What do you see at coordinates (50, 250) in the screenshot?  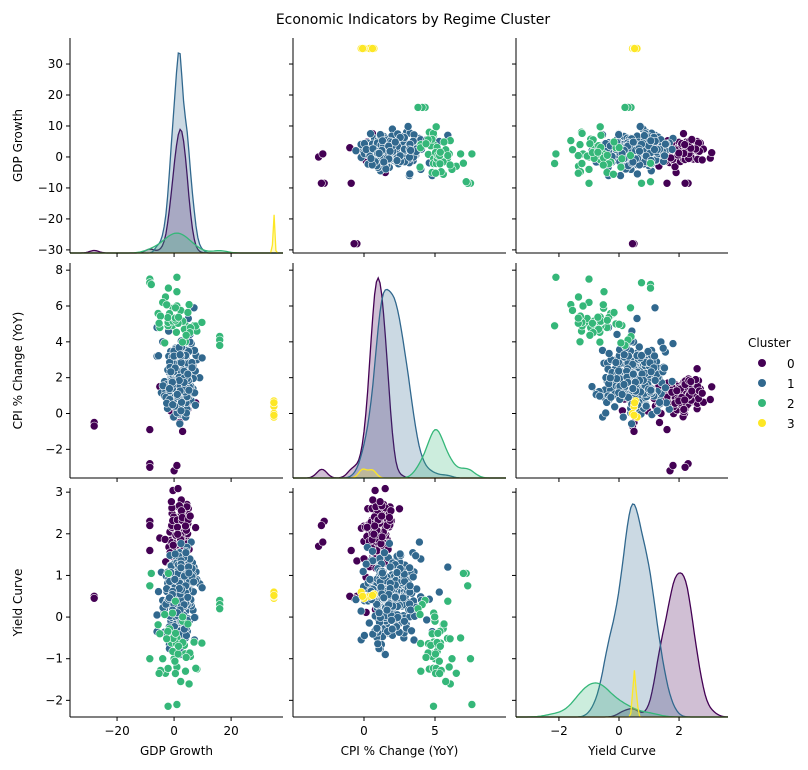 I see `y-tick-label: −30` at bounding box center [50, 250].